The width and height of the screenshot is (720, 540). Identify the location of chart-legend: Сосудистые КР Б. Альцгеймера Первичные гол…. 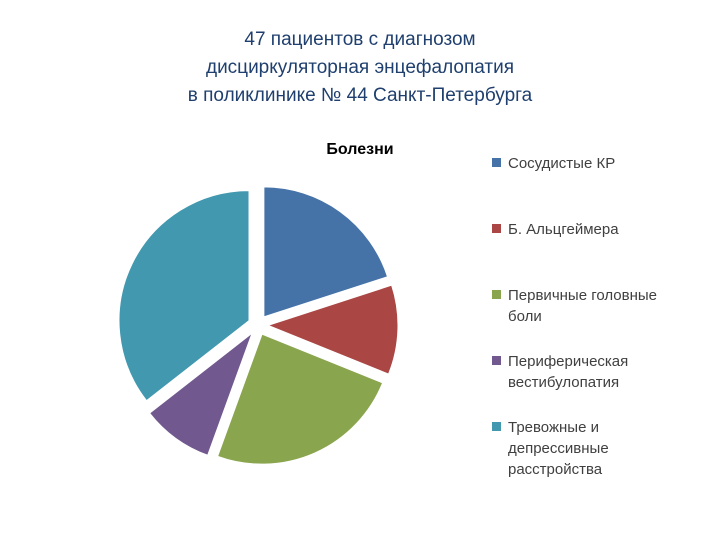
(574, 316).